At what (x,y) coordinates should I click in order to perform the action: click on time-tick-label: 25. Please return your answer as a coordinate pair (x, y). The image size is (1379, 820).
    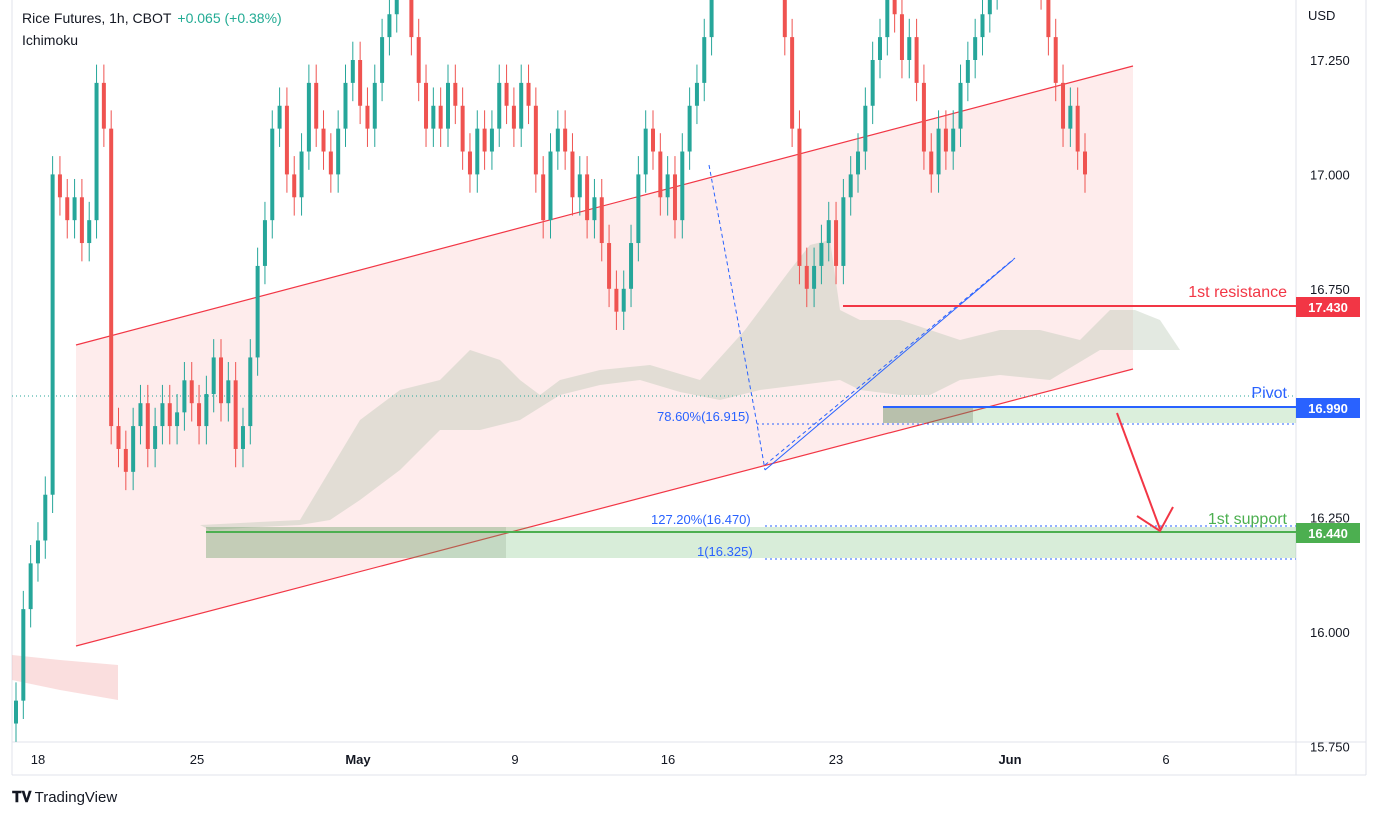
    Looking at the image, I should click on (197, 759).